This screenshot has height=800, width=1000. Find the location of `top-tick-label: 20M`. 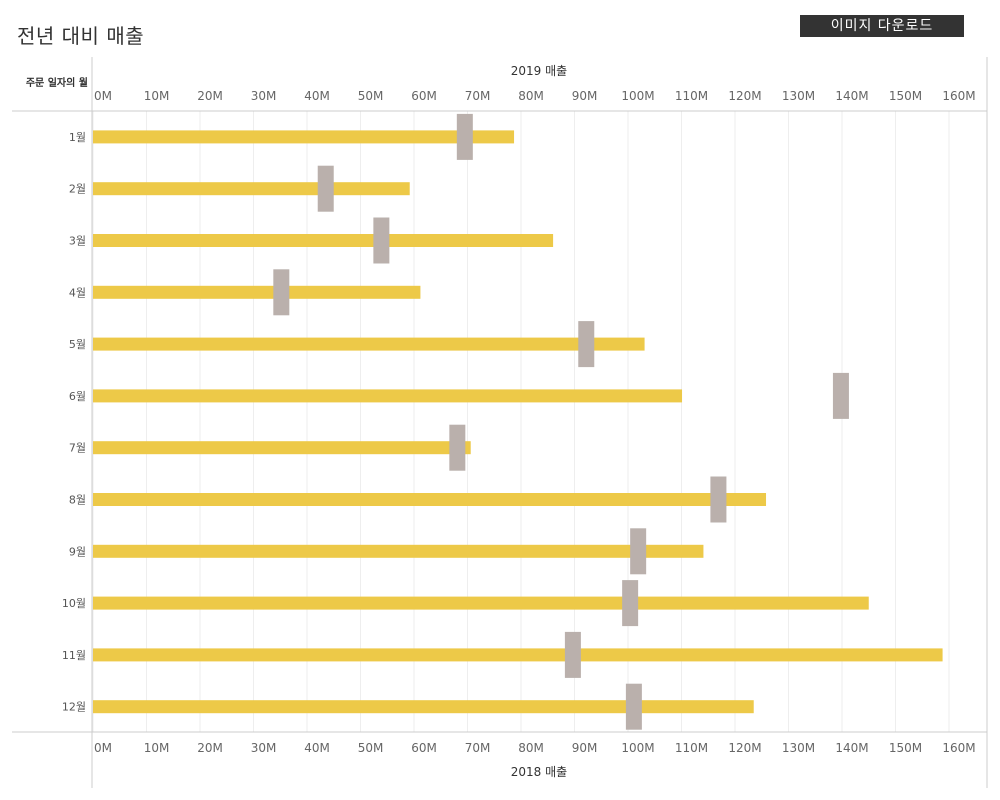

top-tick-label: 20M is located at coordinates (210, 96).